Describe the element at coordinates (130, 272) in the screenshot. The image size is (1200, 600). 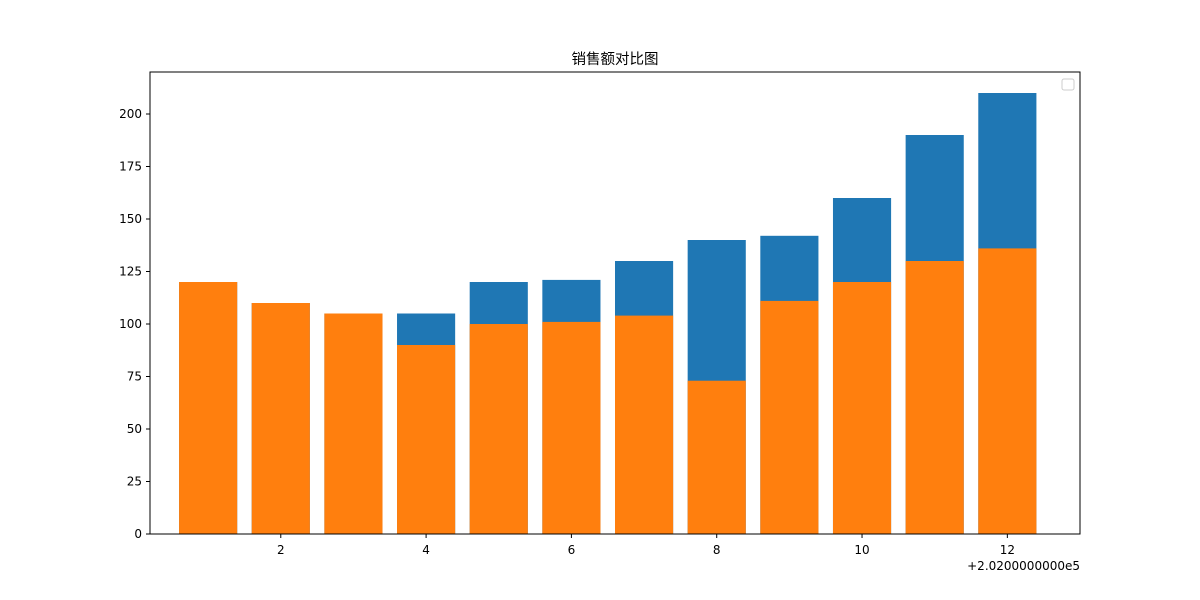
I see `y-tick-label-125: 125` at that location.